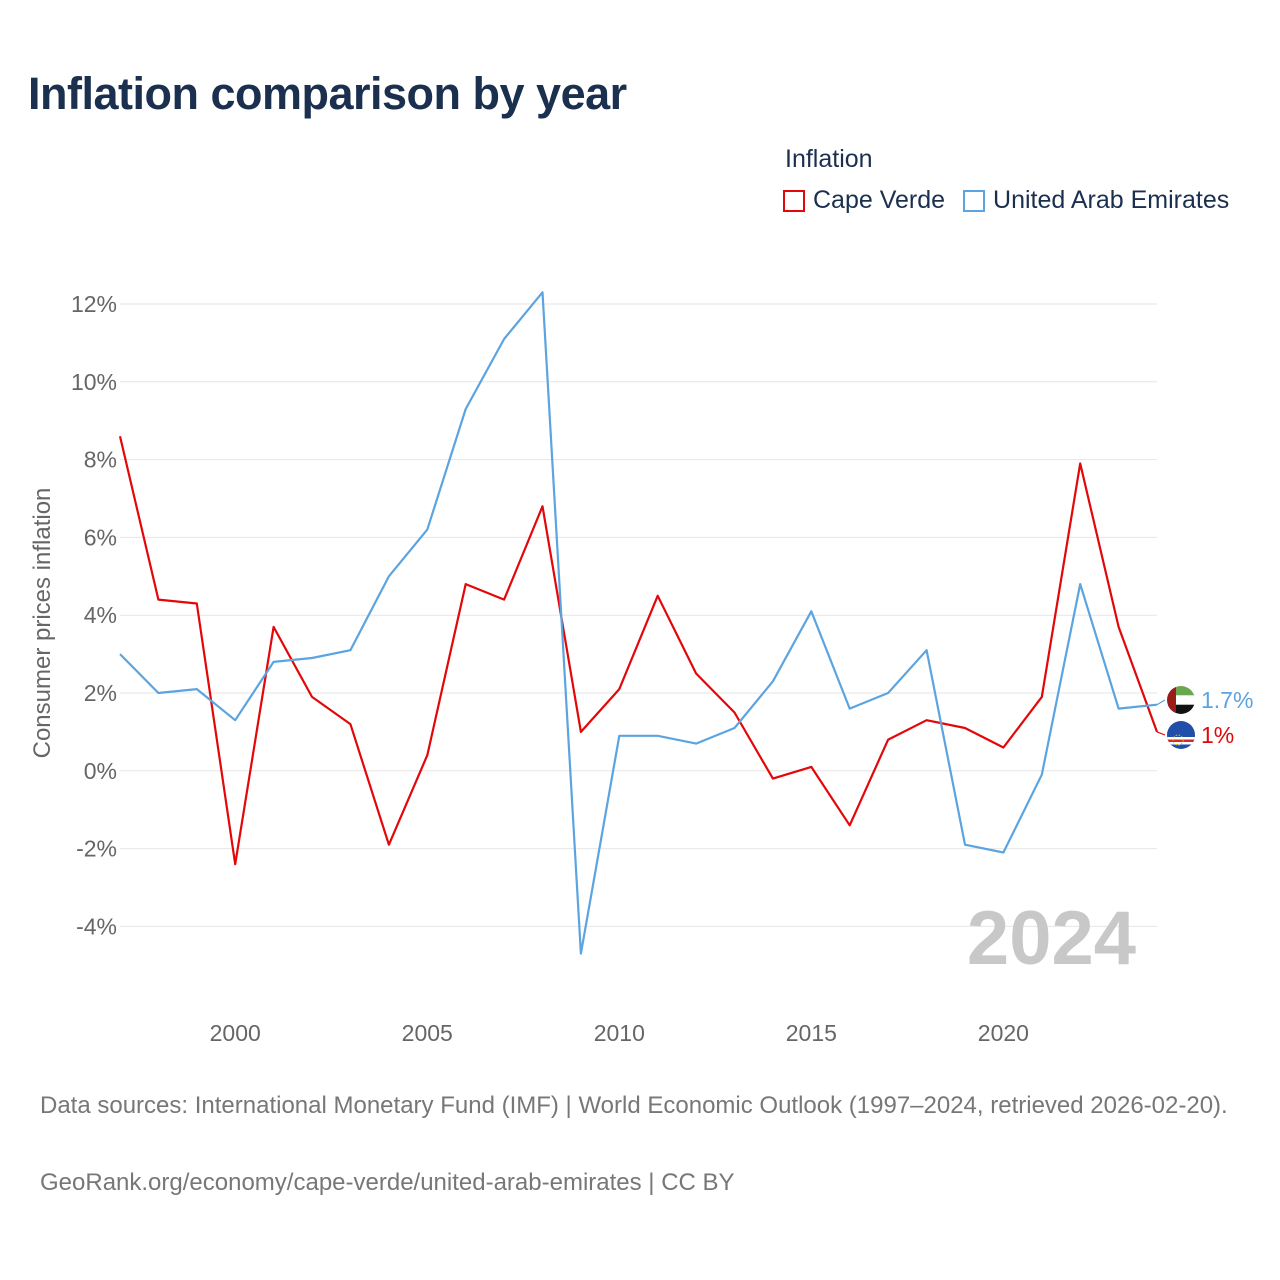  I want to click on chart-title: Inflation comparison by year, so click(327, 93).